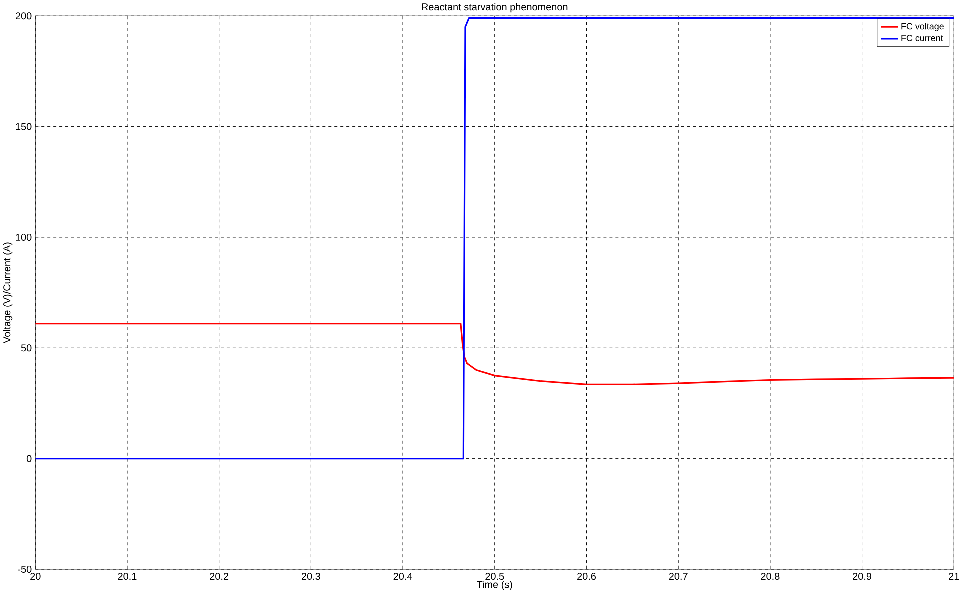  What do you see at coordinates (770, 576) in the screenshot?
I see `x-tick-label: 20.8` at bounding box center [770, 576].